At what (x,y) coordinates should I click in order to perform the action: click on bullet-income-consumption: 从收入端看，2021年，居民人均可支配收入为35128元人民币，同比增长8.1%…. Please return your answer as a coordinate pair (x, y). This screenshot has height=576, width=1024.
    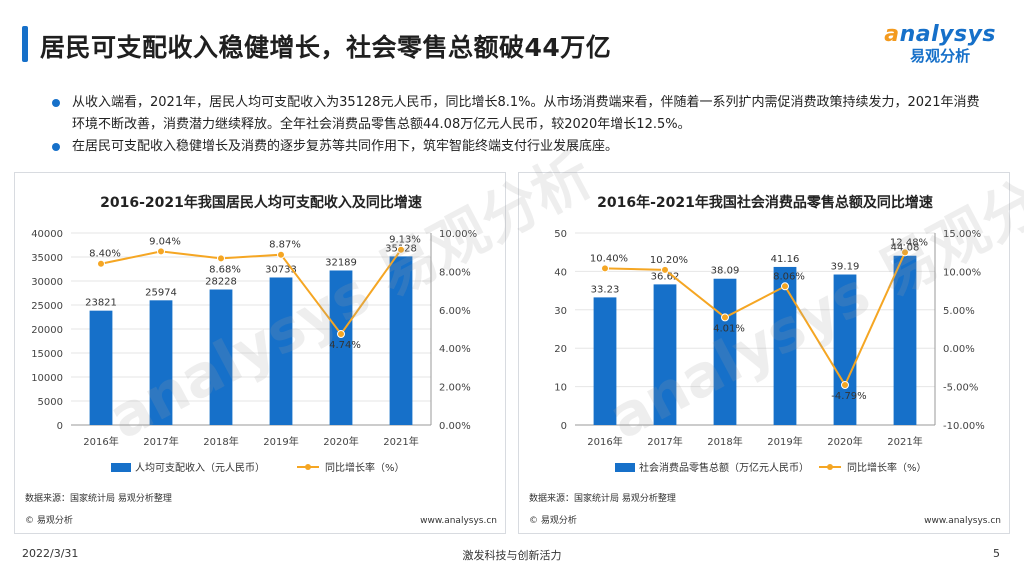
    Looking at the image, I should click on (515, 114).